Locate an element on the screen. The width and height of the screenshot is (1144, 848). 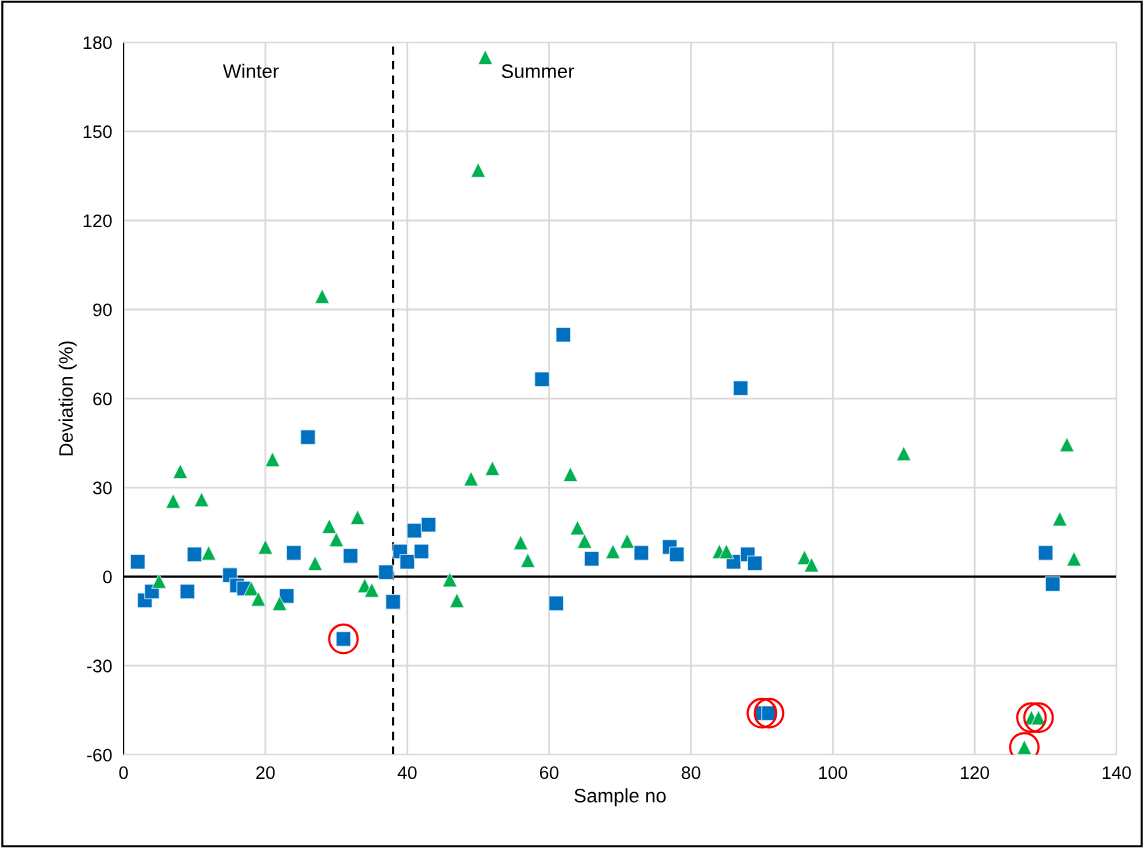
y-tick-label: -30 is located at coordinates (99, 666).